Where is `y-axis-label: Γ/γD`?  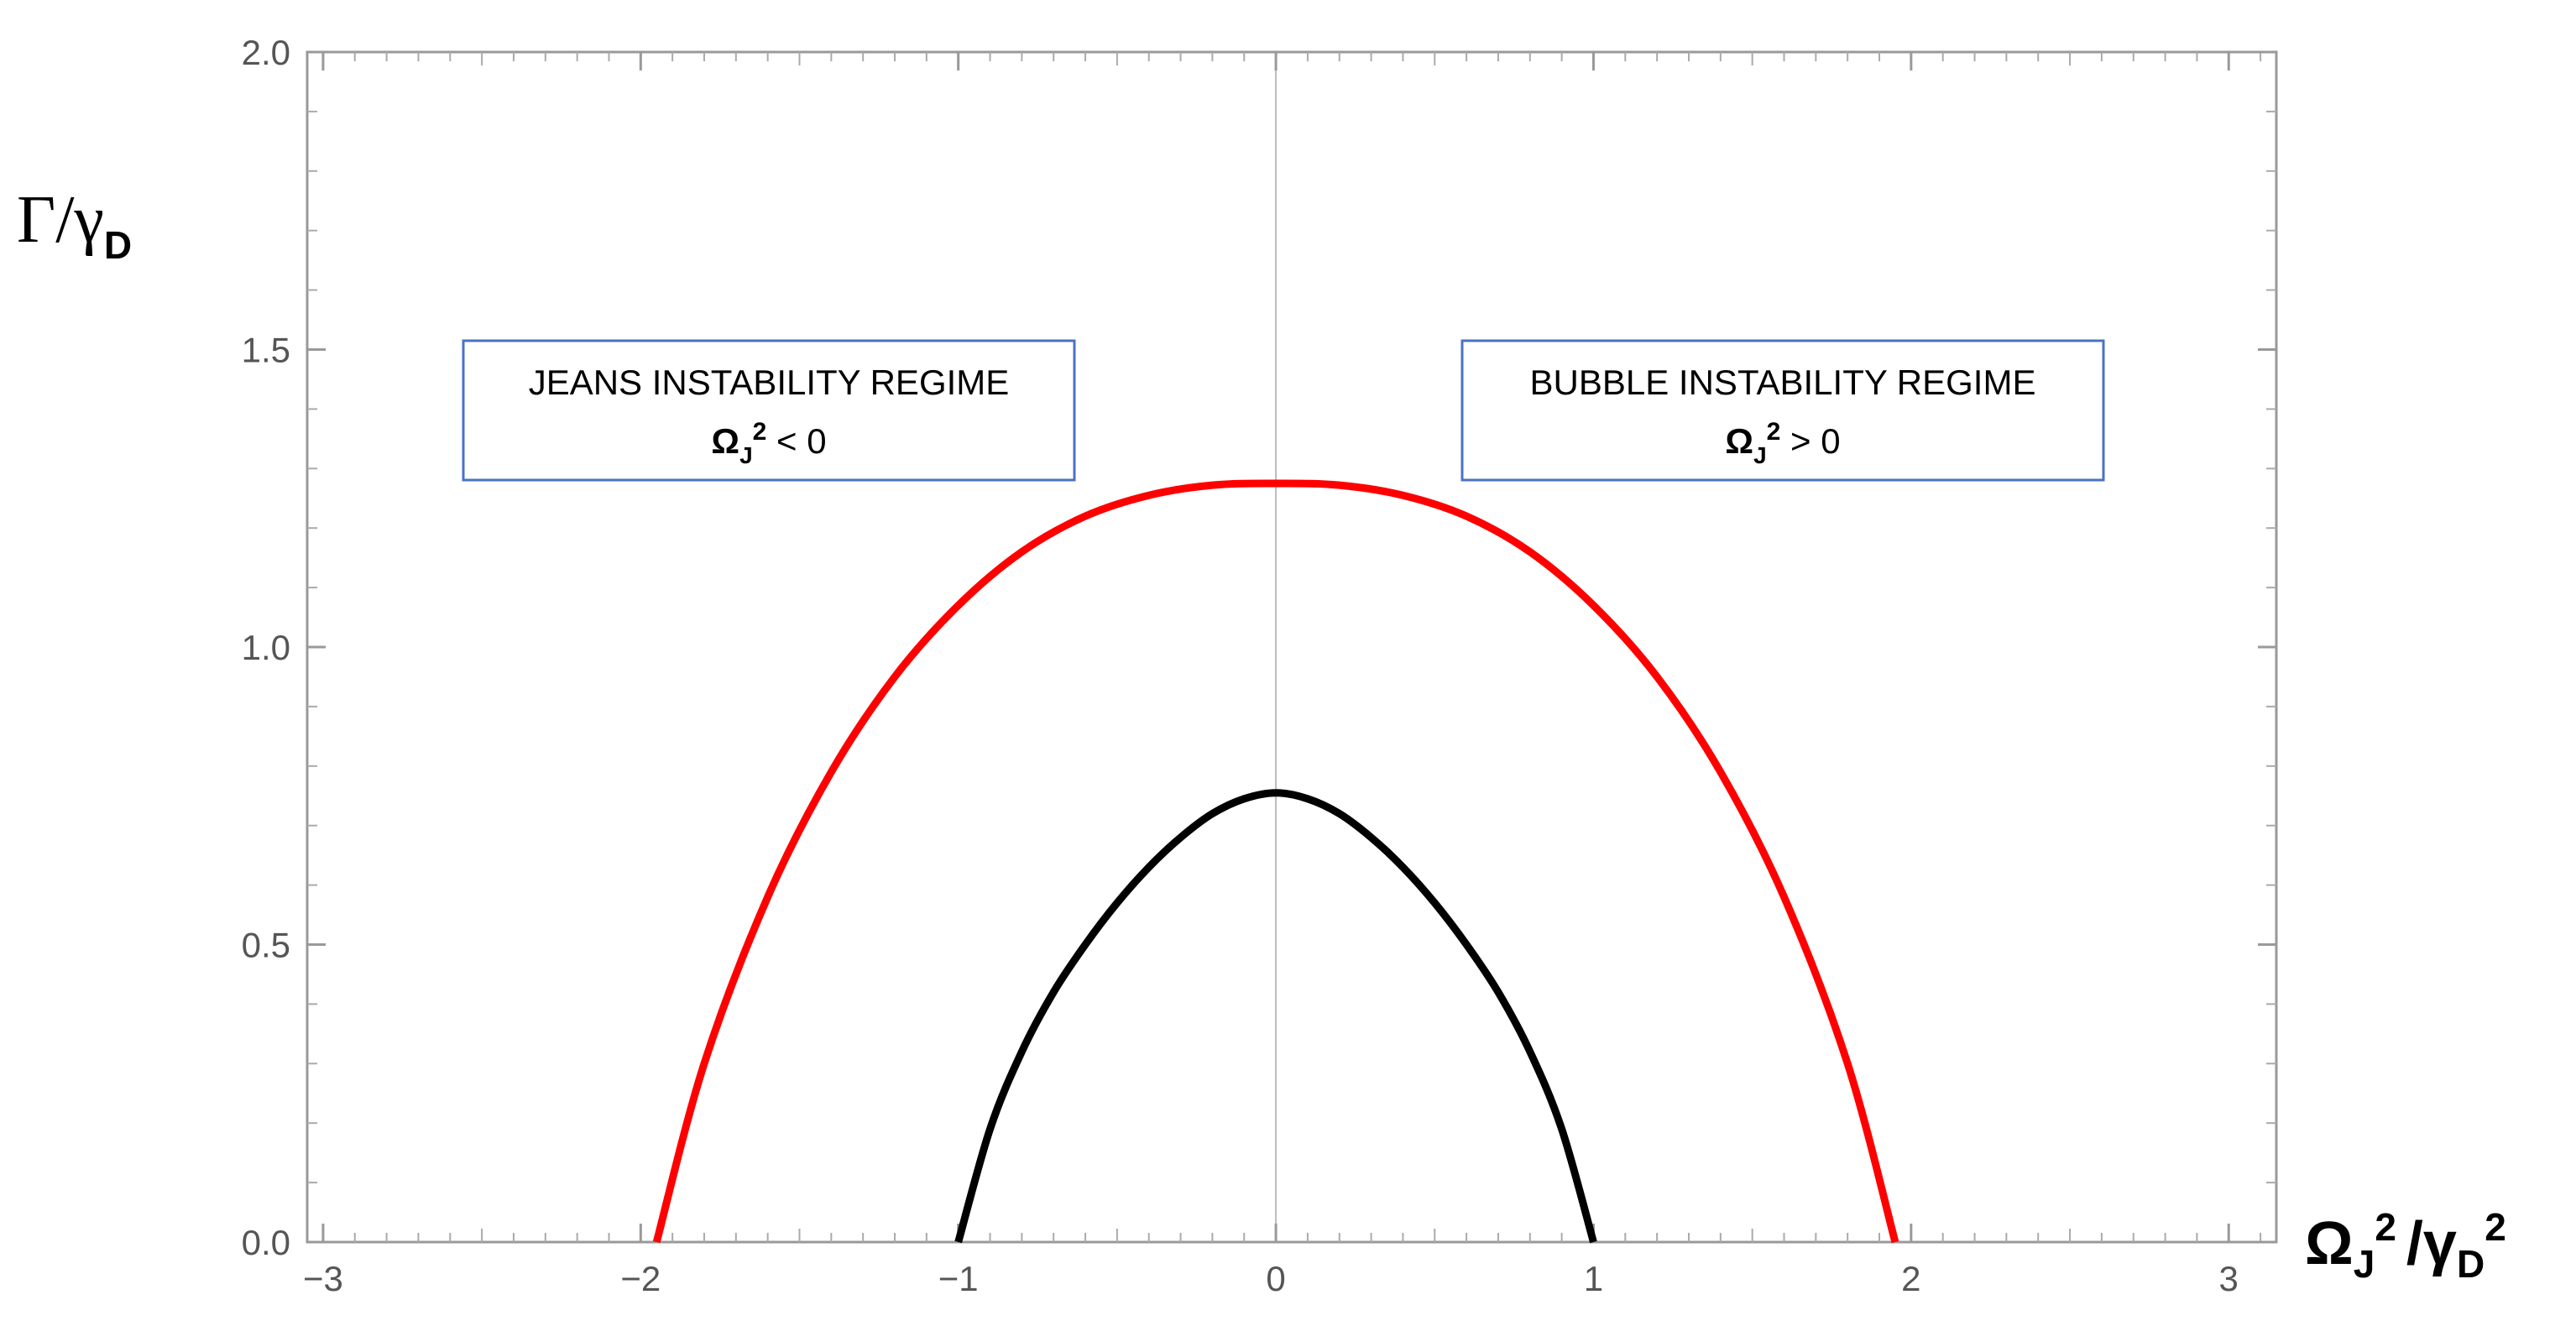 y-axis-label: Γ/γD is located at coordinates (74, 225).